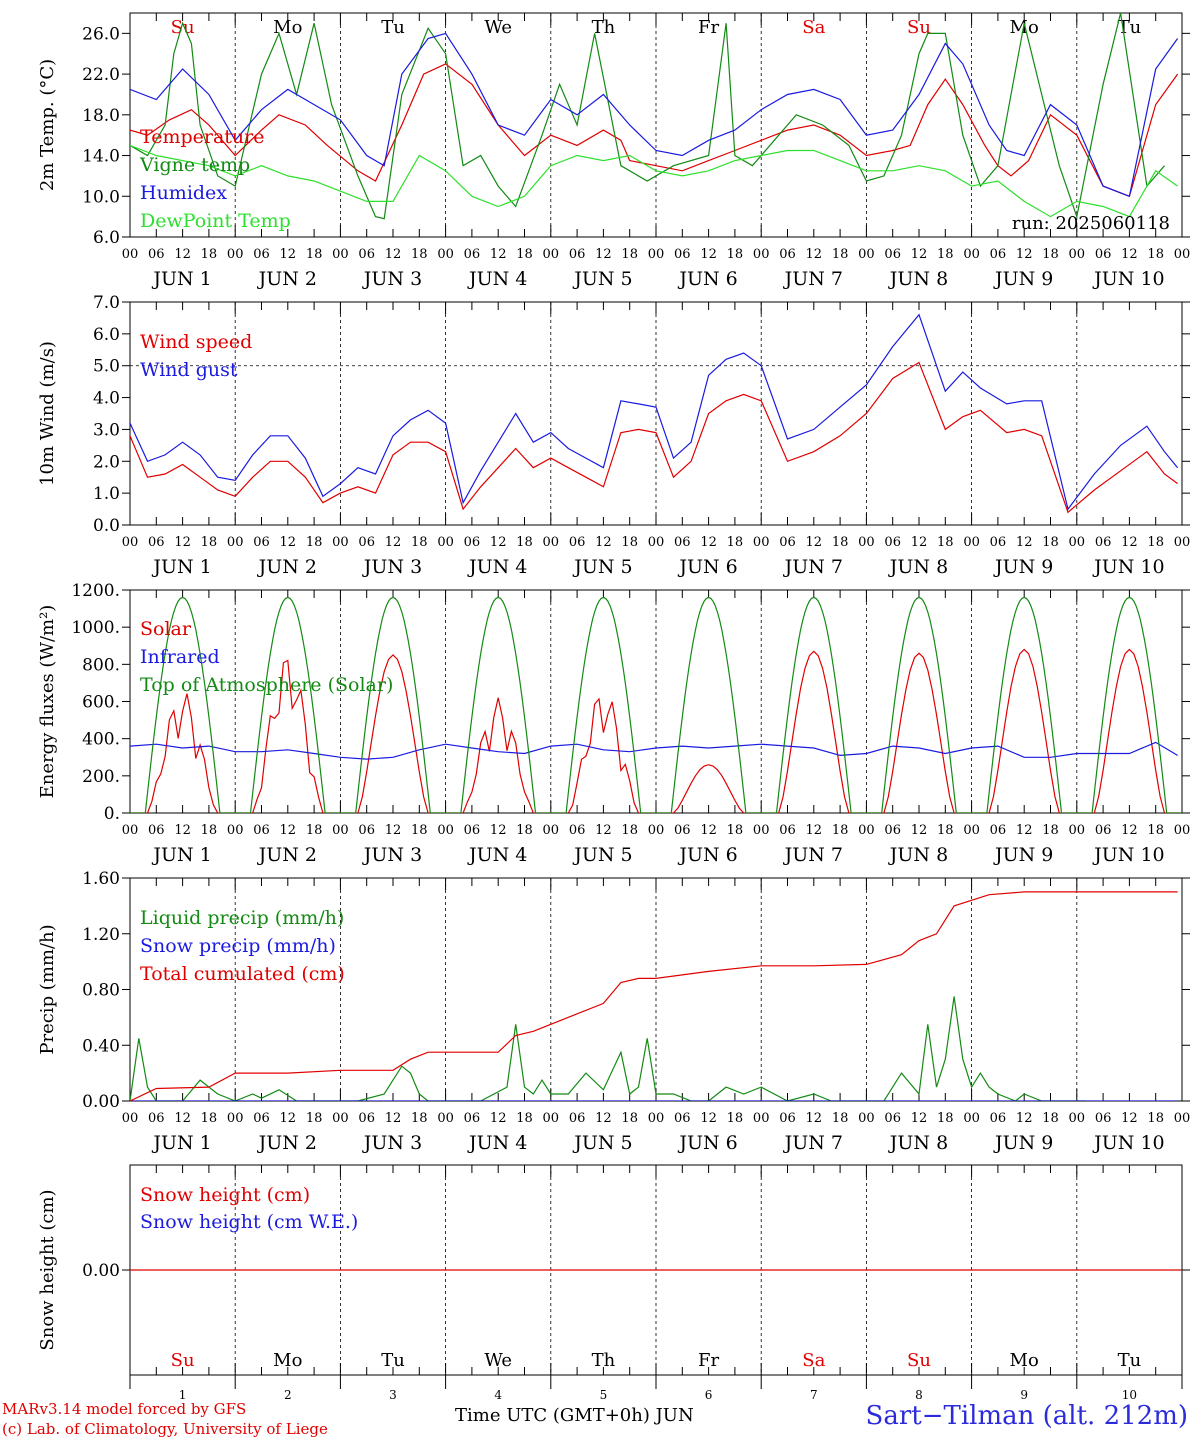 The image size is (1194, 1444). Describe the element at coordinates (266, 685) in the screenshot. I see `legend-entry: Top of Atmosphere (Solar)` at that location.